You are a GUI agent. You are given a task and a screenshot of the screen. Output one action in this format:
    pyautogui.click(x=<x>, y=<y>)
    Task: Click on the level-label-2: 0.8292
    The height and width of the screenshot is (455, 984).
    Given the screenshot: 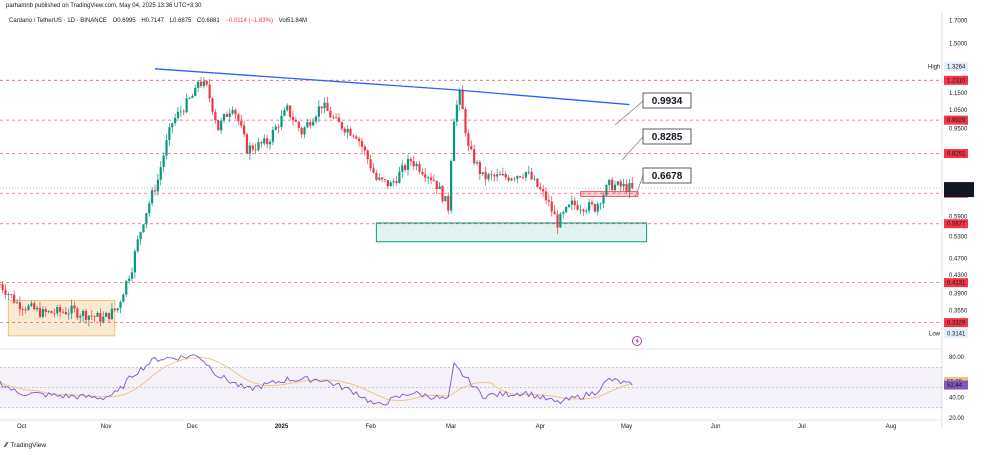 What is the action you would take?
    pyautogui.click(x=956, y=155)
    